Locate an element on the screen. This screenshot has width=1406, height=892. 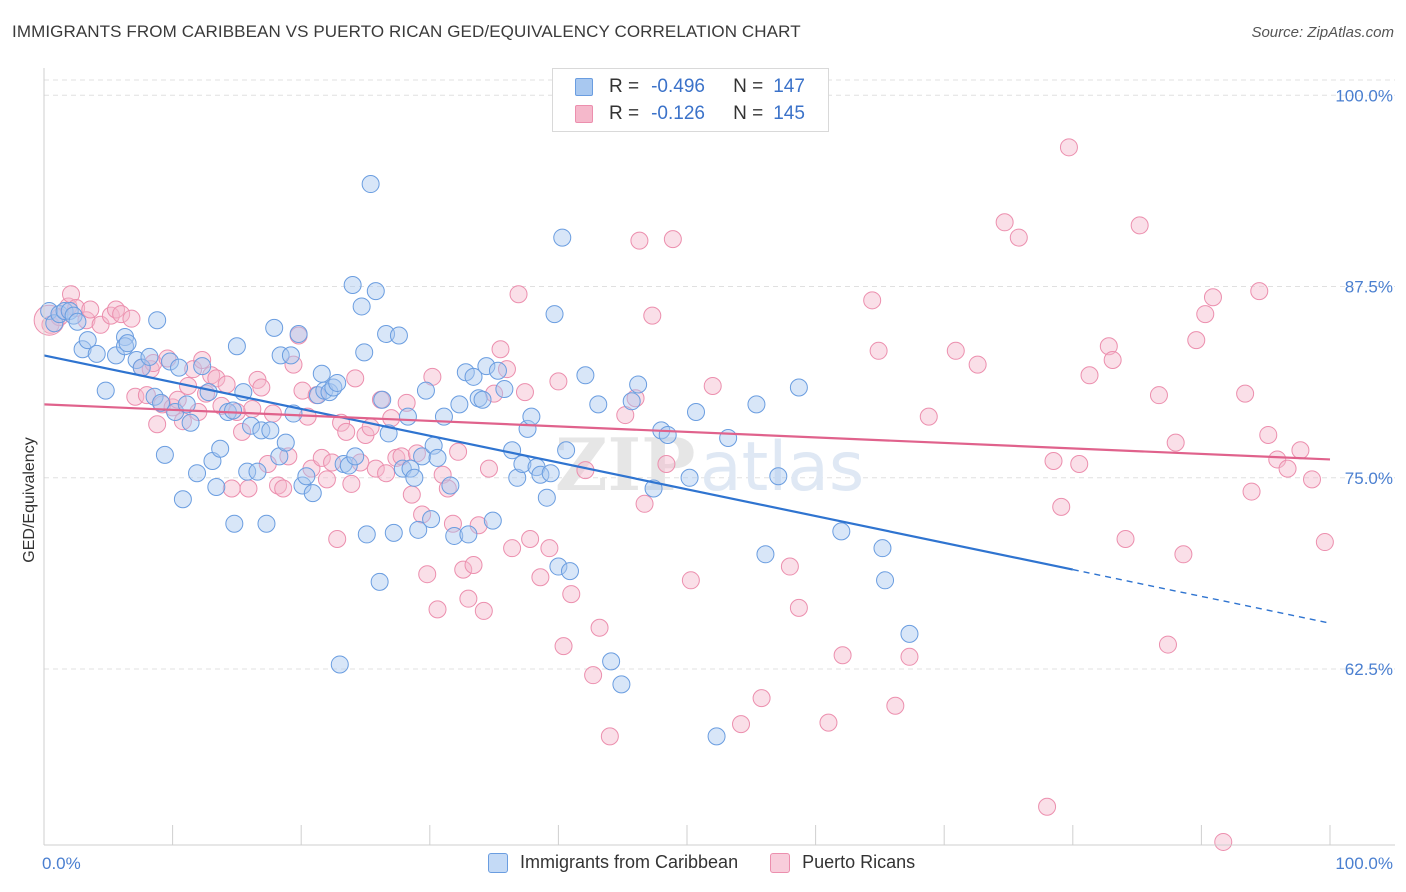
legend-row-caribbean: R = -0.496 N = 147 is located at coordinates (690, 87).